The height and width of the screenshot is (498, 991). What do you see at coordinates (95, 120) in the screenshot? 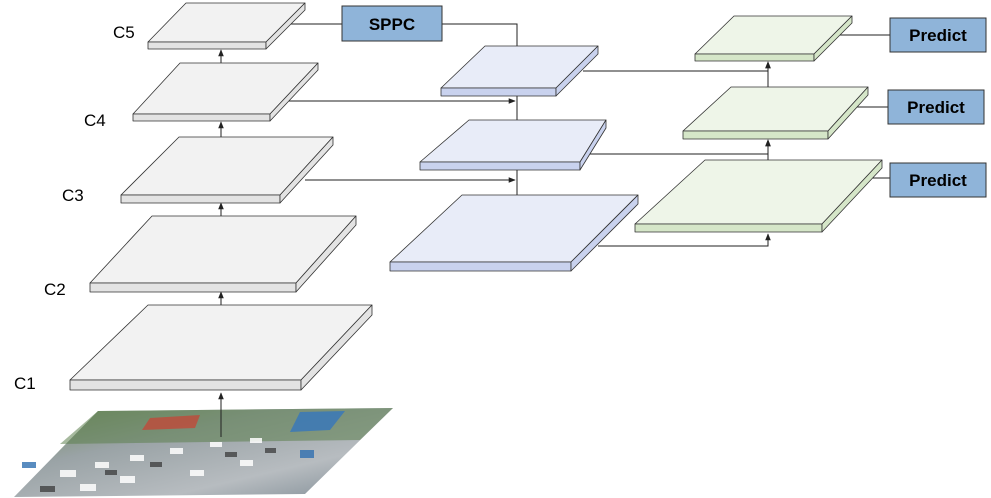
I see `label-c4: C4` at bounding box center [95, 120].